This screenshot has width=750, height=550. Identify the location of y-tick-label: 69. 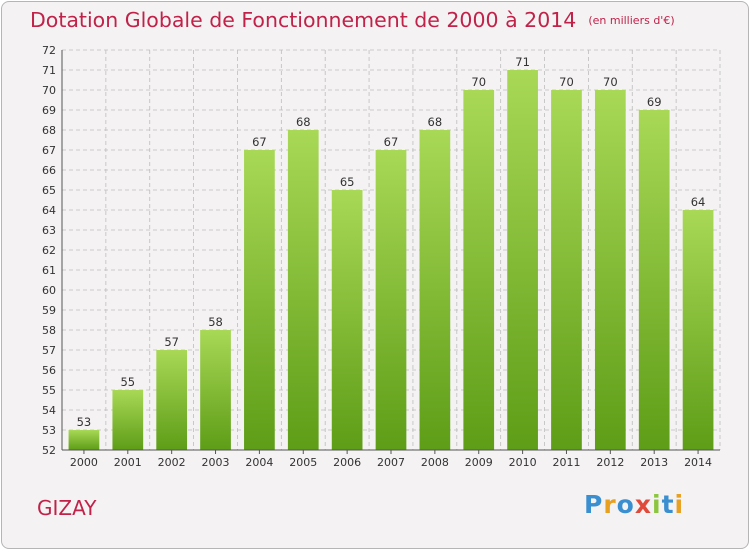
(49, 110).